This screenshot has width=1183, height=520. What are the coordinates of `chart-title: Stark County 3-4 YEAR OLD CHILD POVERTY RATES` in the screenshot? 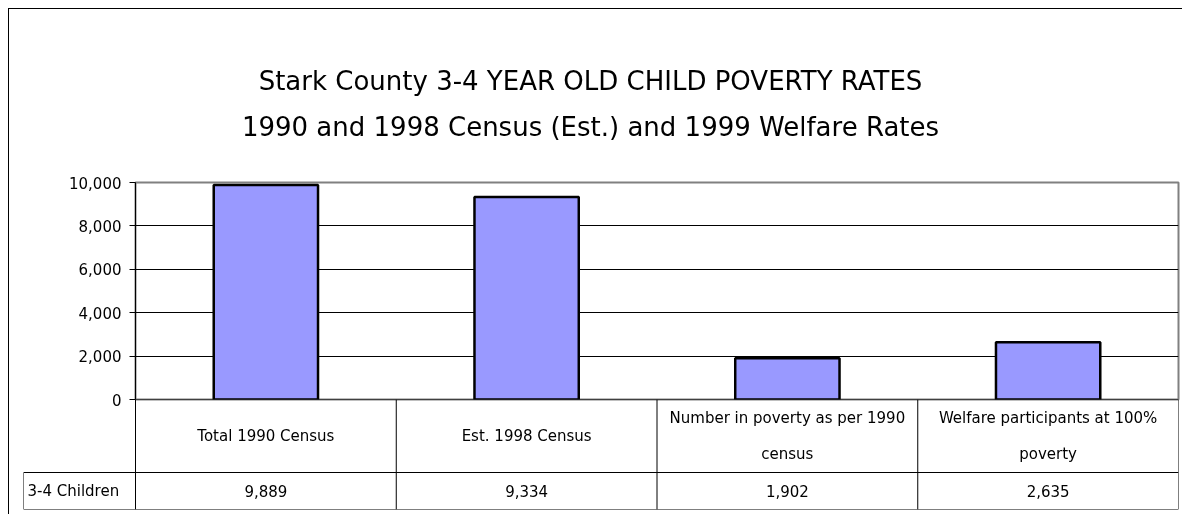 It's located at (590, 81).